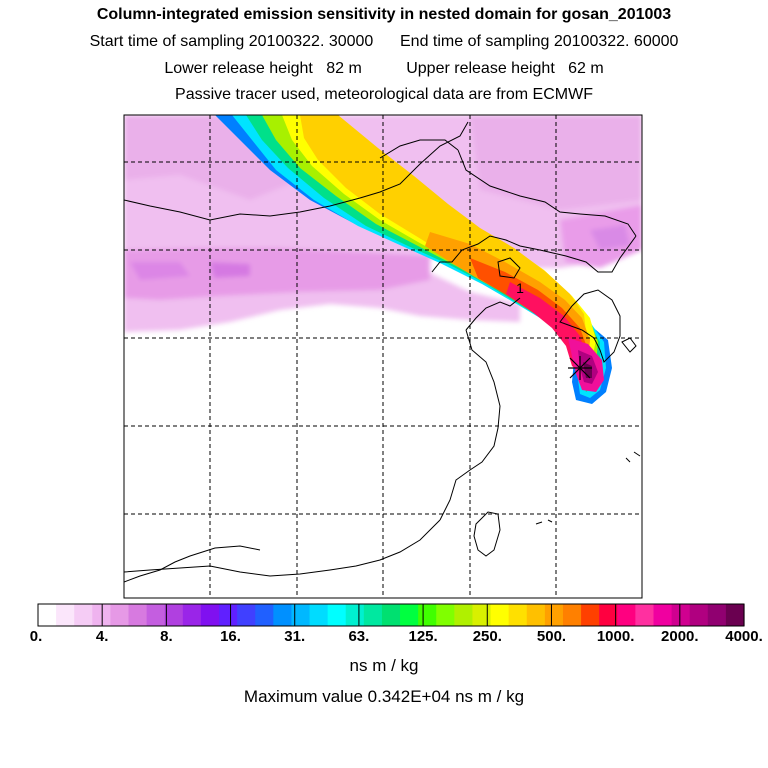  Describe the element at coordinates (580, 368) in the screenshot. I see `cross-icon` at that location.